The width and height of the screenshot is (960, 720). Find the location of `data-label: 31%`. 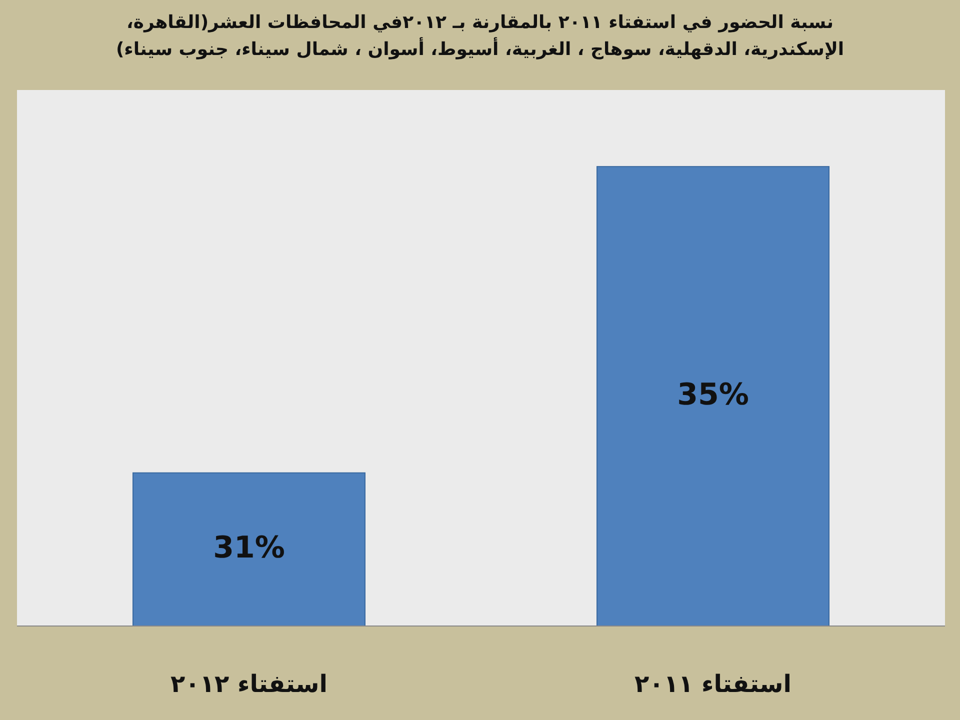

data-label: 31% is located at coordinates (249, 548).